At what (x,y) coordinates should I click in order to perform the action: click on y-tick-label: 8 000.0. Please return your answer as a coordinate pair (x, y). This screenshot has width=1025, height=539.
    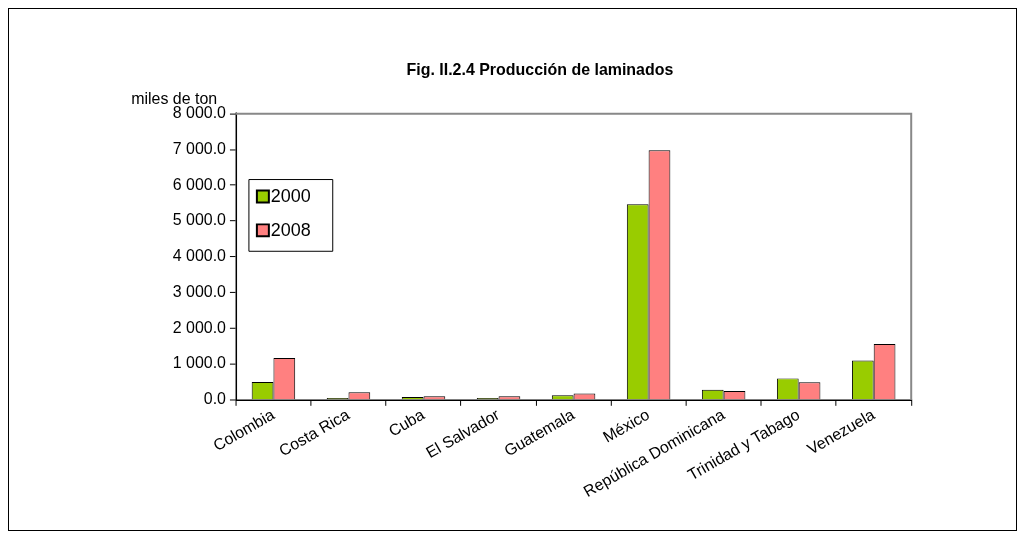
    Looking at the image, I should click on (199, 113).